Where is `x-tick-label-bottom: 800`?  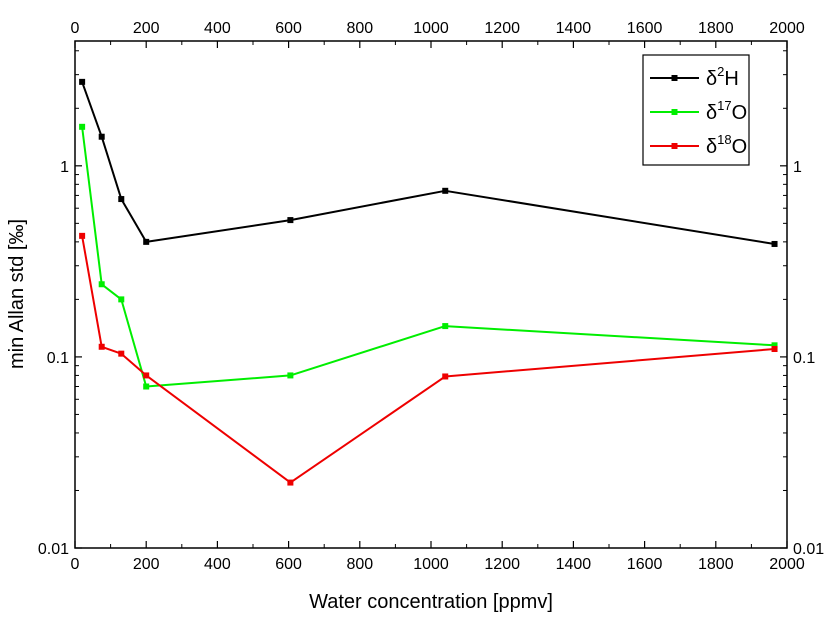 x-tick-label-bottom: 800 is located at coordinates (359, 564).